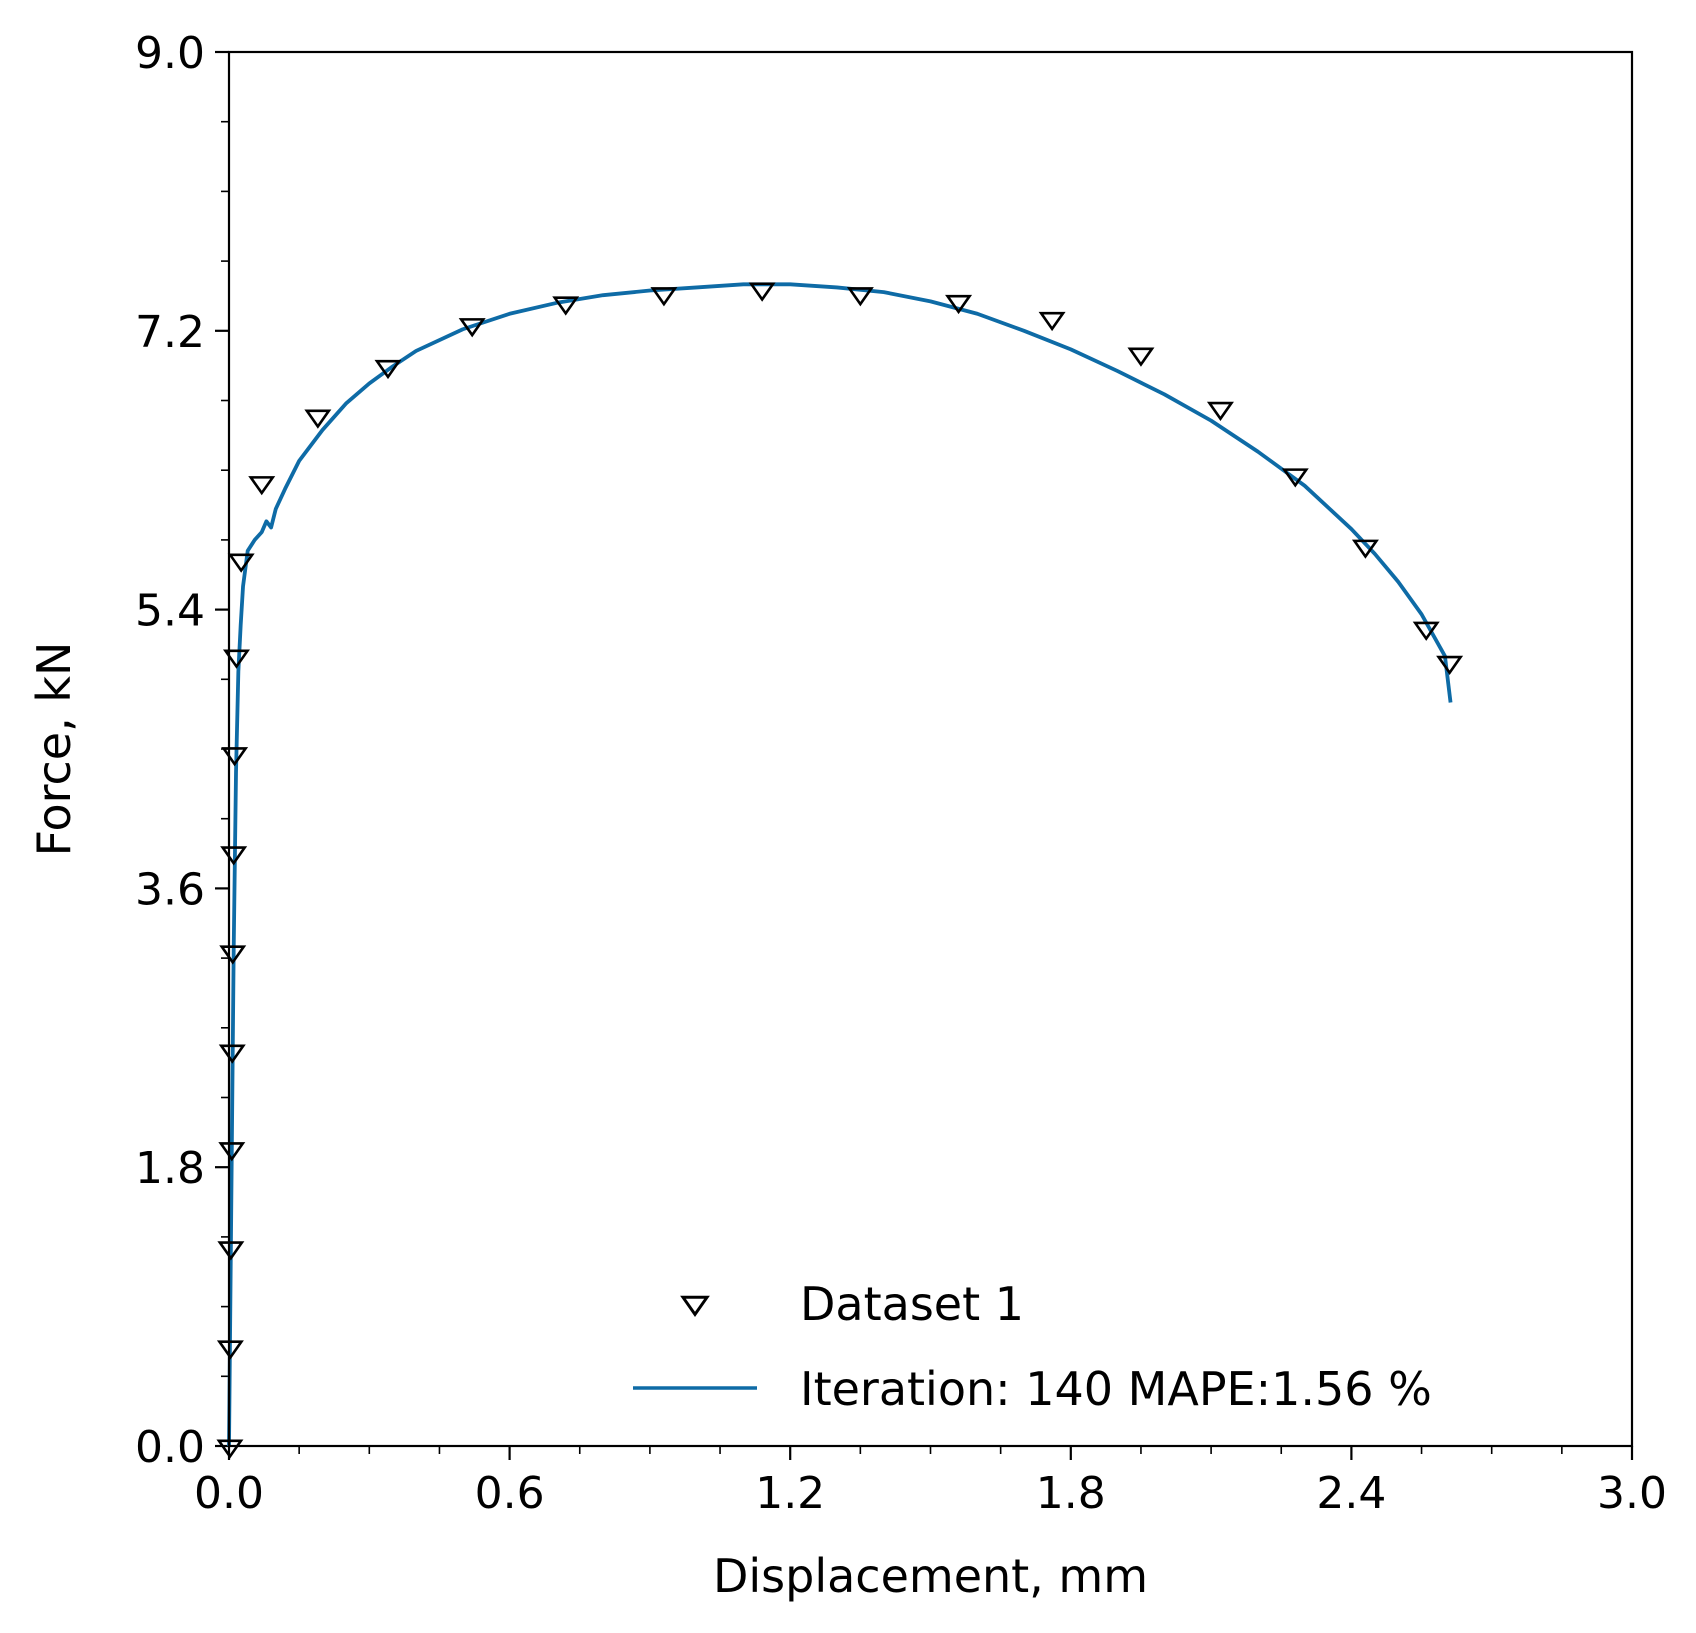  I want to click on legend: Dataset 1 Iteration: 140 MAPE:1.56 %, so click(1032, 1346).